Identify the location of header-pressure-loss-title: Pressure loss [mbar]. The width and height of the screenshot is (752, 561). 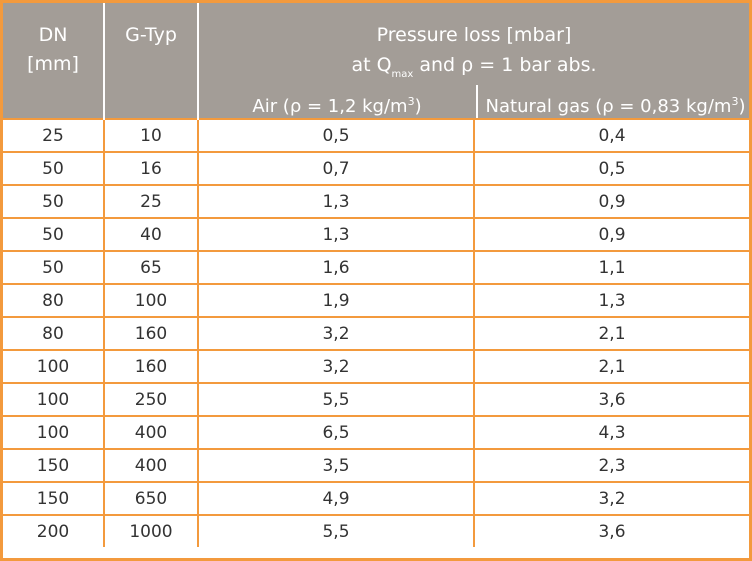
(474, 35).